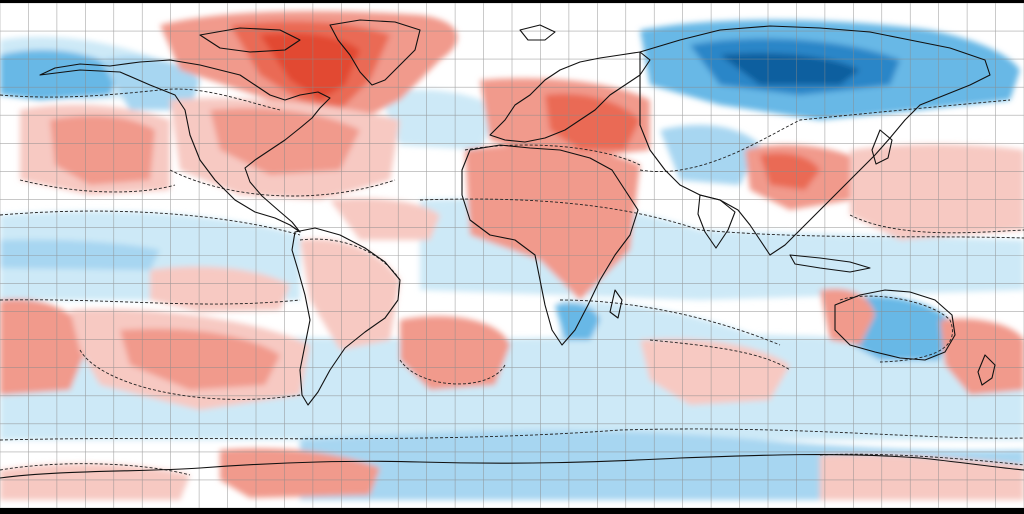 Image resolution: width=1024 pixels, height=514 pixels. Describe the element at coordinates (937, 192) in the screenshot. I see `warm-west-pacific` at that location.